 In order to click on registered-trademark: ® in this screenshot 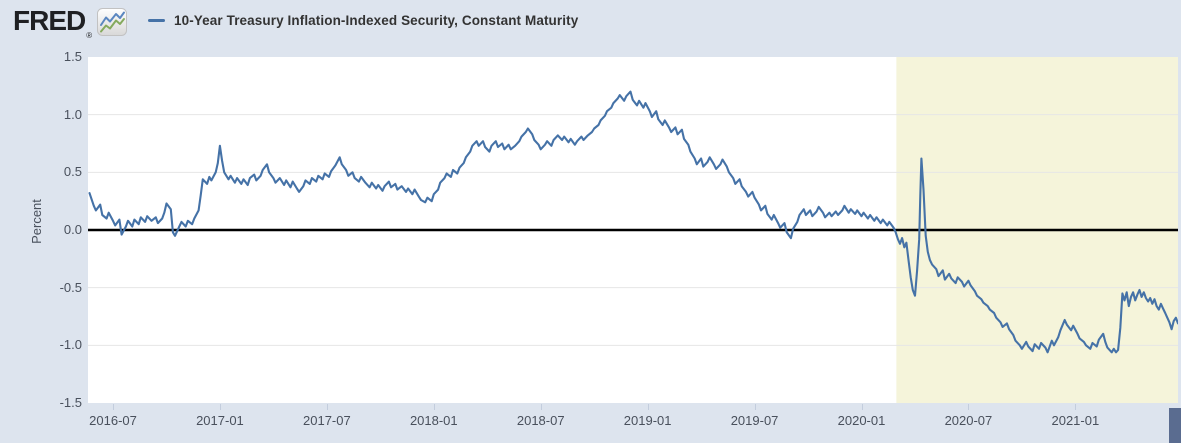, I will do `click(89, 35)`.